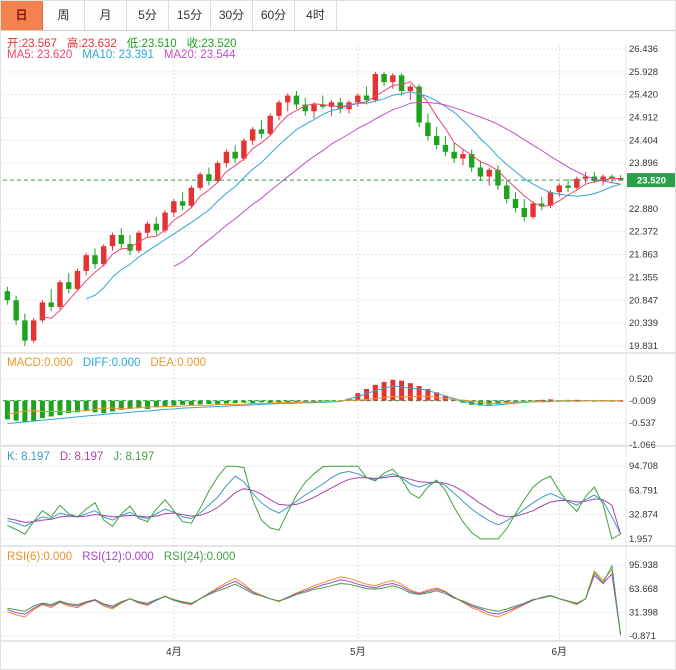 The height and width of the screenshot is (670, 676). Describe the element at coordinates (643, 515) in the screenshot. I see `axis-tick-label: 32.874` at that location.